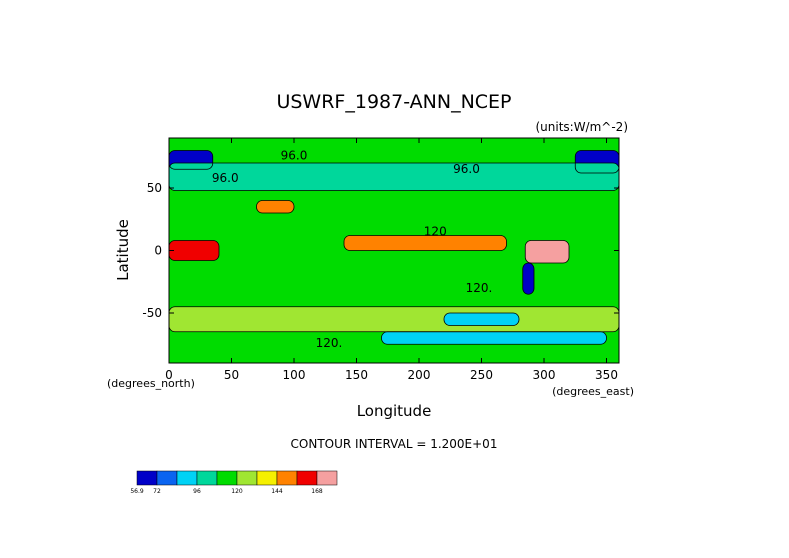 Image resolution: width=789 pixels, height=558 pixels. What do you see at coordinates (481, 375) in the screenshot?
I see `x-tick-label: 250` at bounding box center [481, 375].